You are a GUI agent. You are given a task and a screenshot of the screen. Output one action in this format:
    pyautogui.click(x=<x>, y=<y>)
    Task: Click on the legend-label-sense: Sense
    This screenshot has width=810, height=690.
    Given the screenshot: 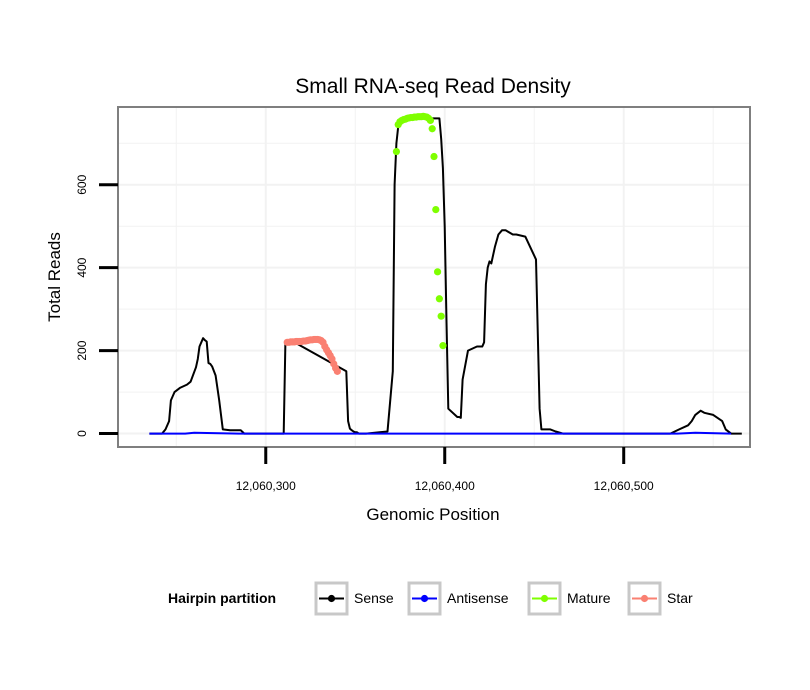 What is the action you would take?
    pyautogui.click(x=374, y=598)
    